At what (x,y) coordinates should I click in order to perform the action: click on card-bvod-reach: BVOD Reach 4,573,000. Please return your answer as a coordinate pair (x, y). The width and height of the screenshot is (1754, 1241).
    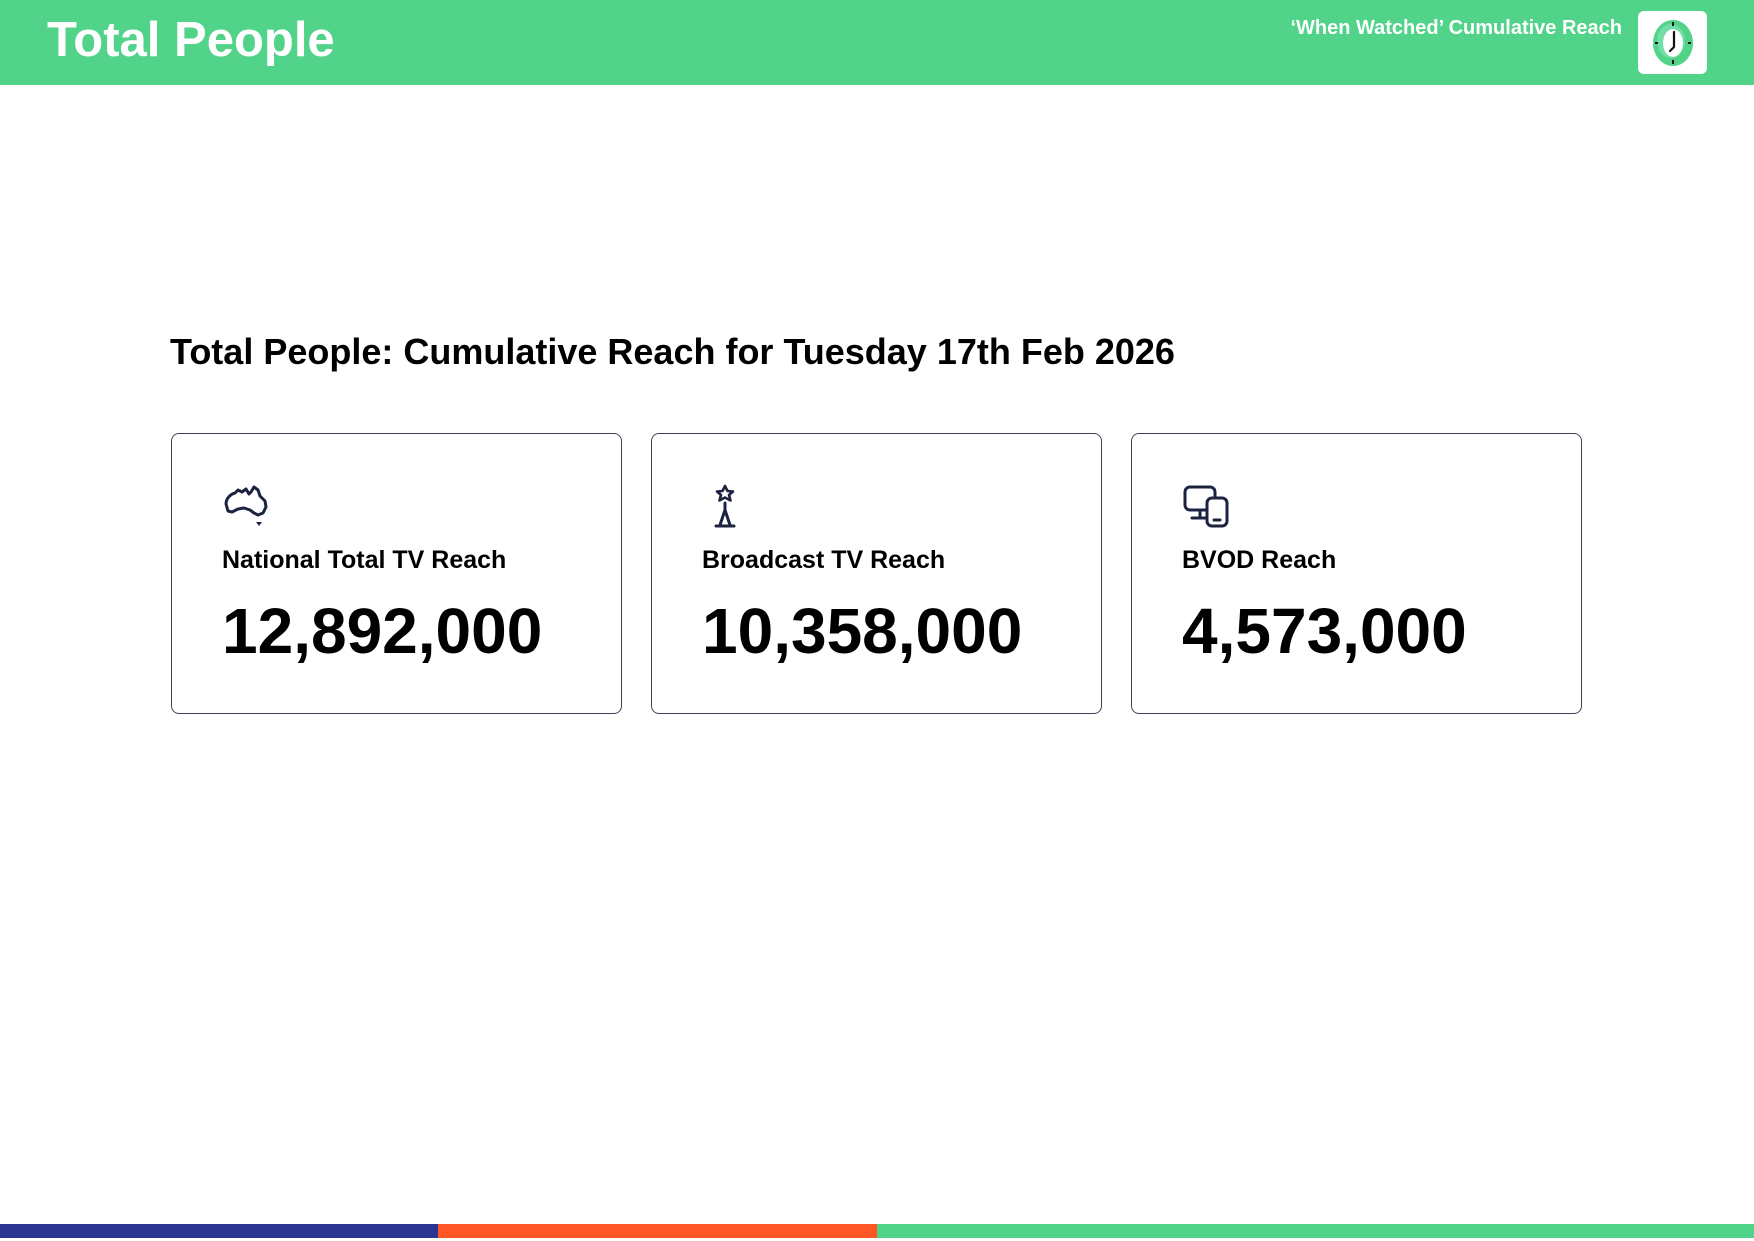
    Looking at the image, I should click on (1356, 573).